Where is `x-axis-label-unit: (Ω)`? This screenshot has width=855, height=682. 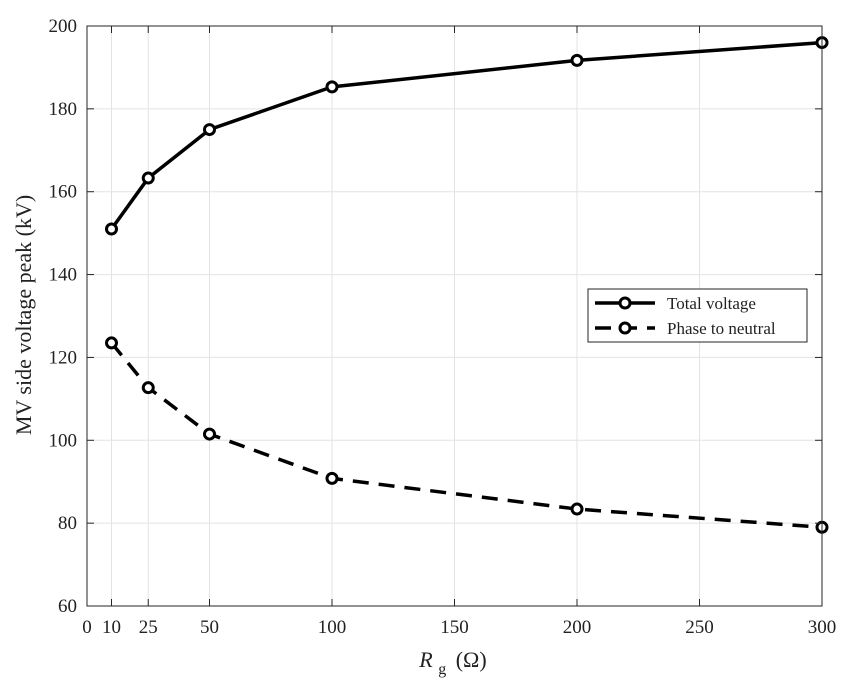 x-axis-label-unit: (Ω) is located at coordinates (471, 659).